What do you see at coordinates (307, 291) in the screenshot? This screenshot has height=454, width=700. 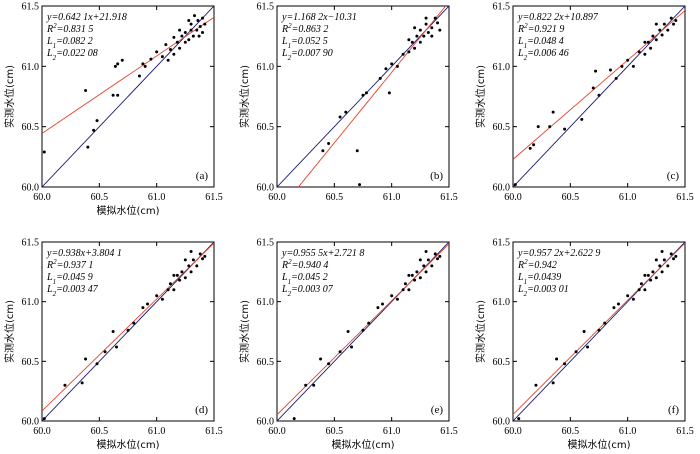 I see `annotation-l2: L2=0.003 07` at bounding box center [307, 291].